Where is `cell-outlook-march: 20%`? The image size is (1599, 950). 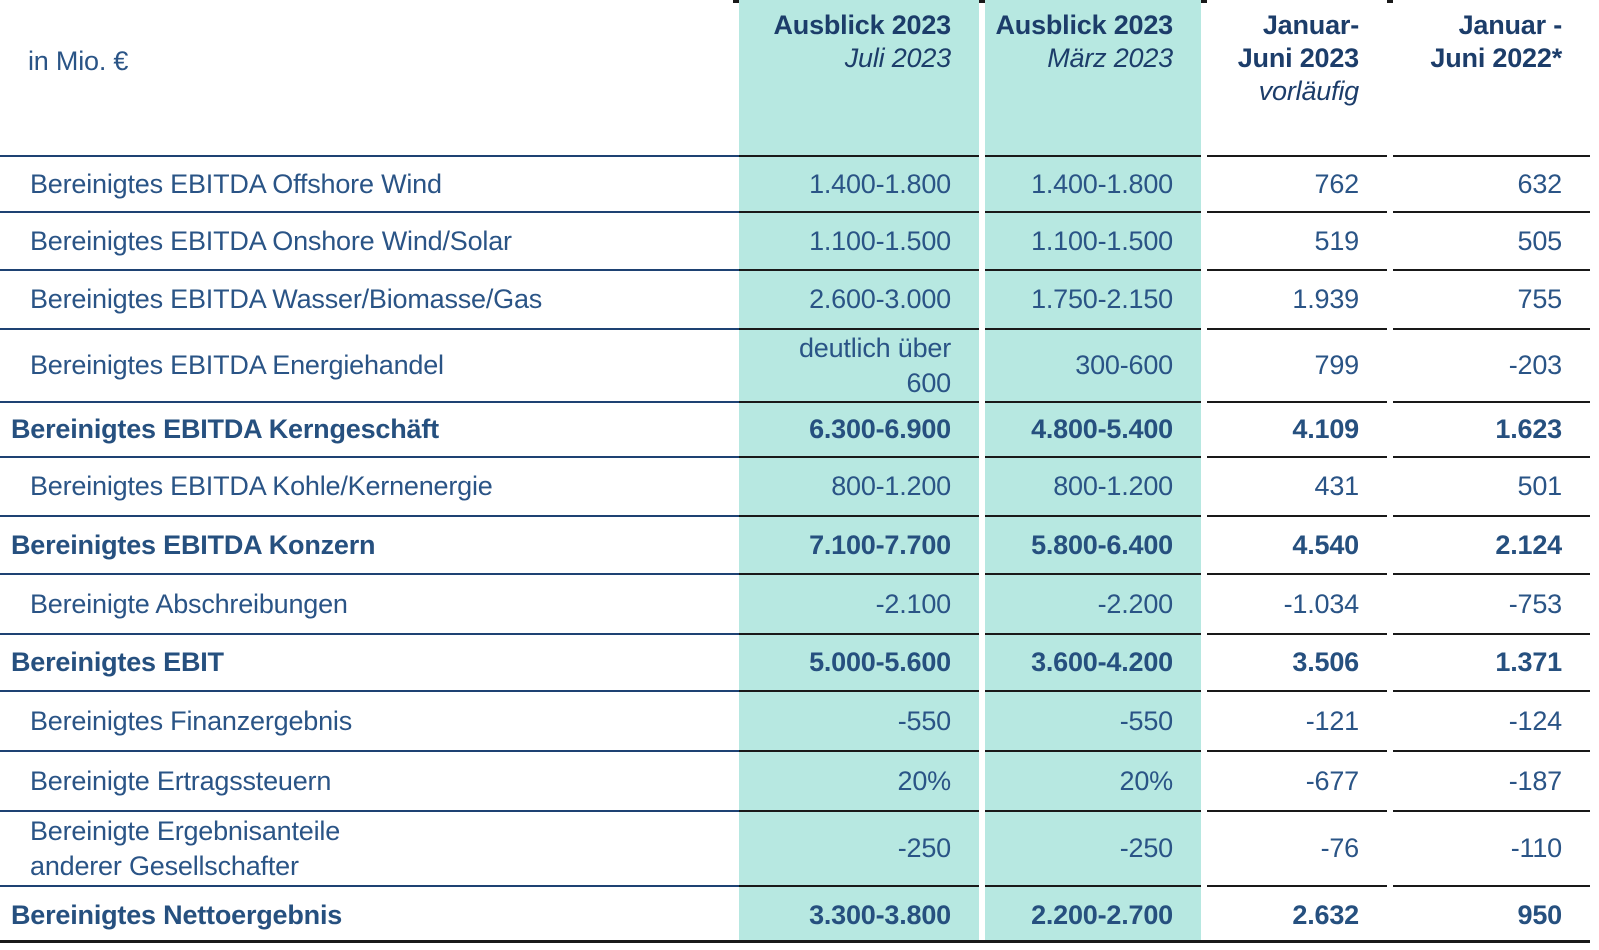 cell-outlook-march: 20% is located at coordinates (1093, 782).